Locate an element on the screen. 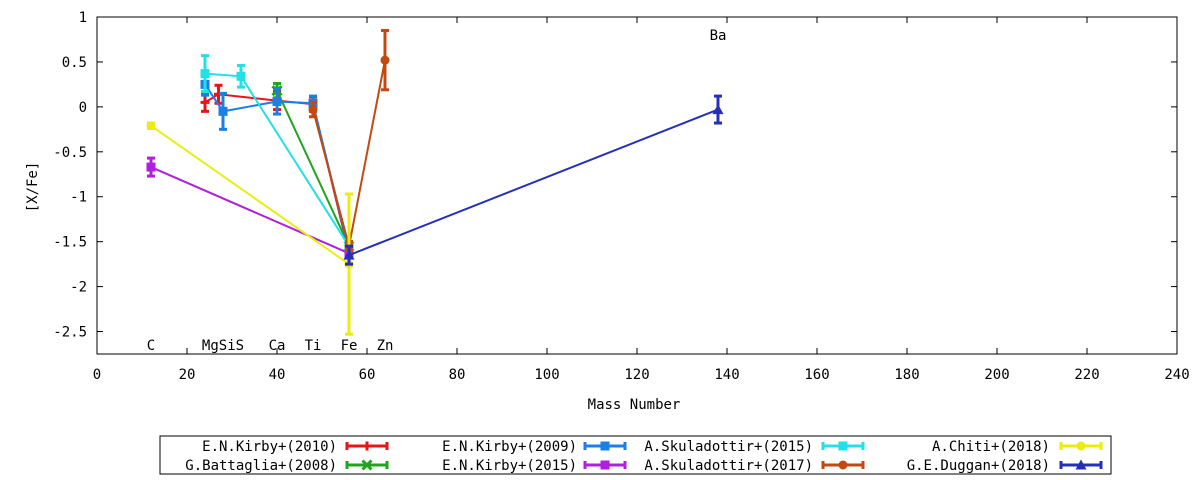 This screenshot has width=1200, height=480. element-label: Fe is located at coordinates (349, 346).